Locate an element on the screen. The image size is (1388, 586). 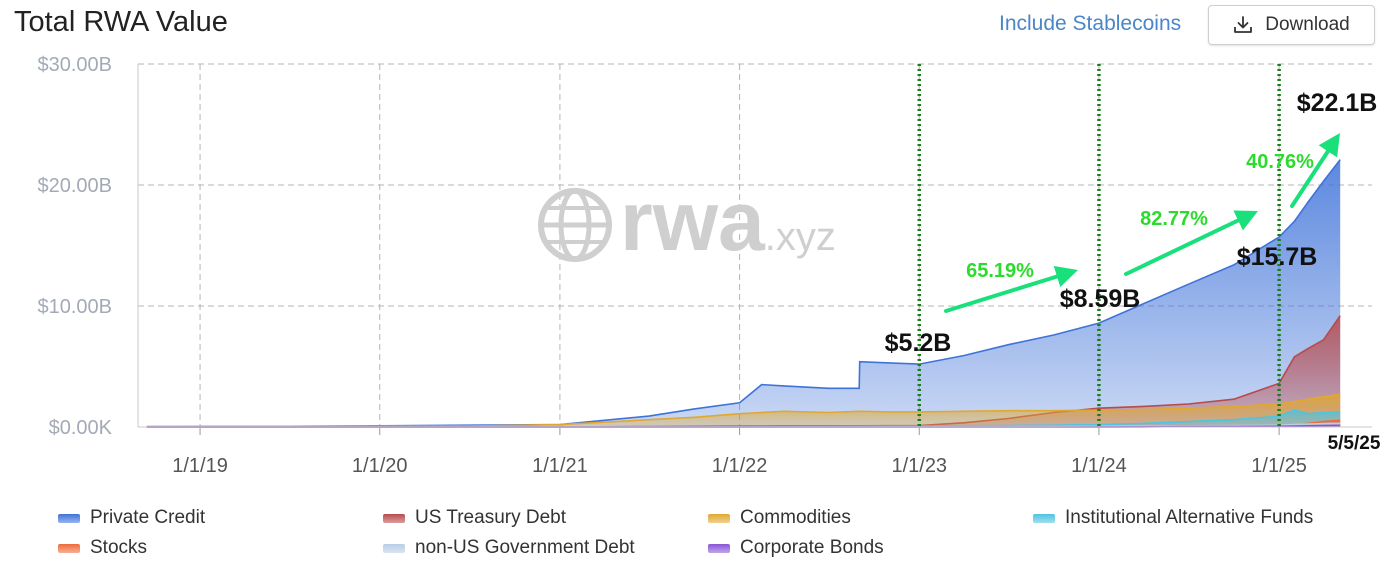
legend-item: non-US Government Debt is located at coordinates (509, 548).